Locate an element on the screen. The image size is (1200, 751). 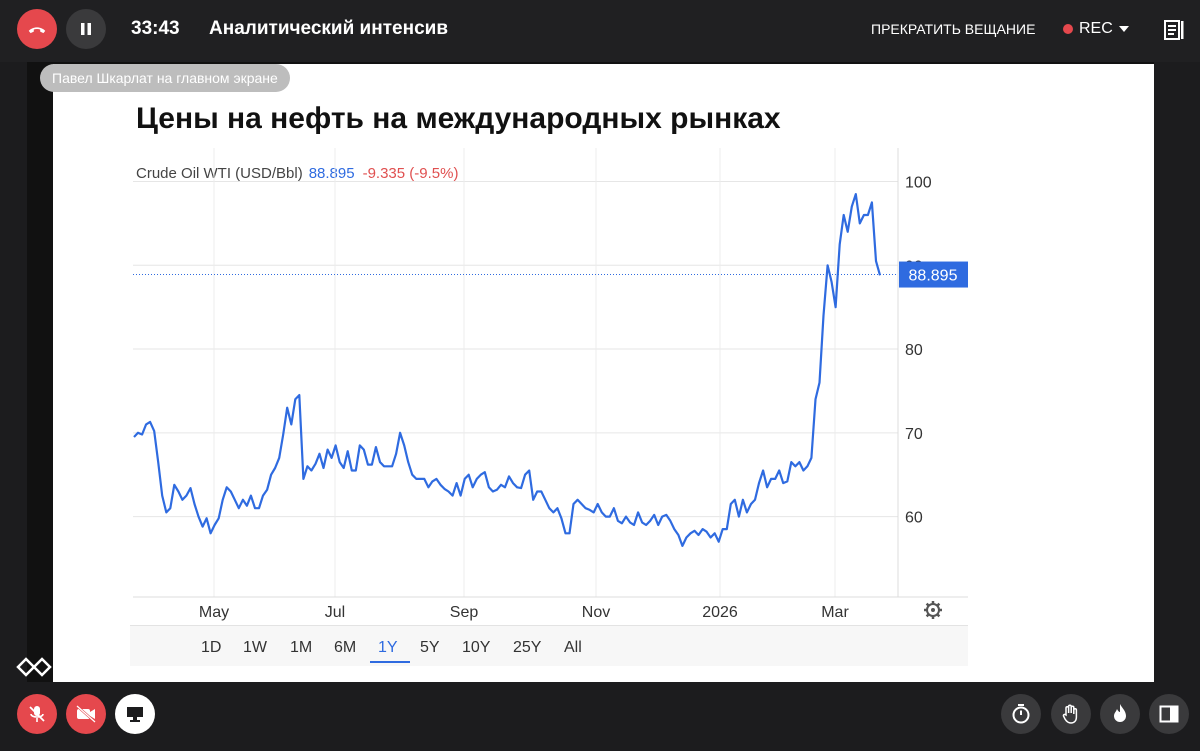
timer-button is located at coordinates (1021, 714).